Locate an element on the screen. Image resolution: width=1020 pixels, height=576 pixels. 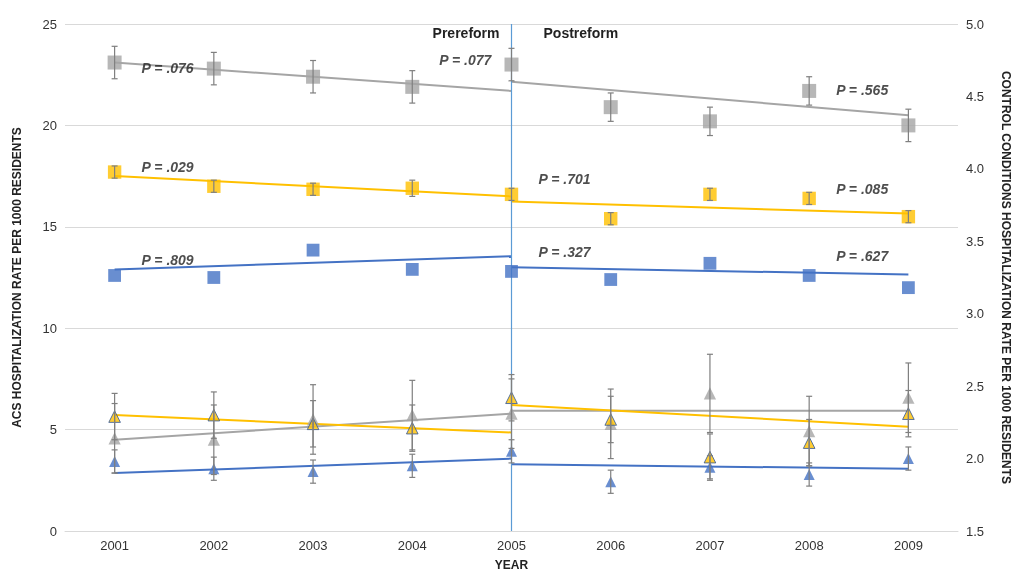
x-tick-label: 2008 is located at coordinates (809, 545).